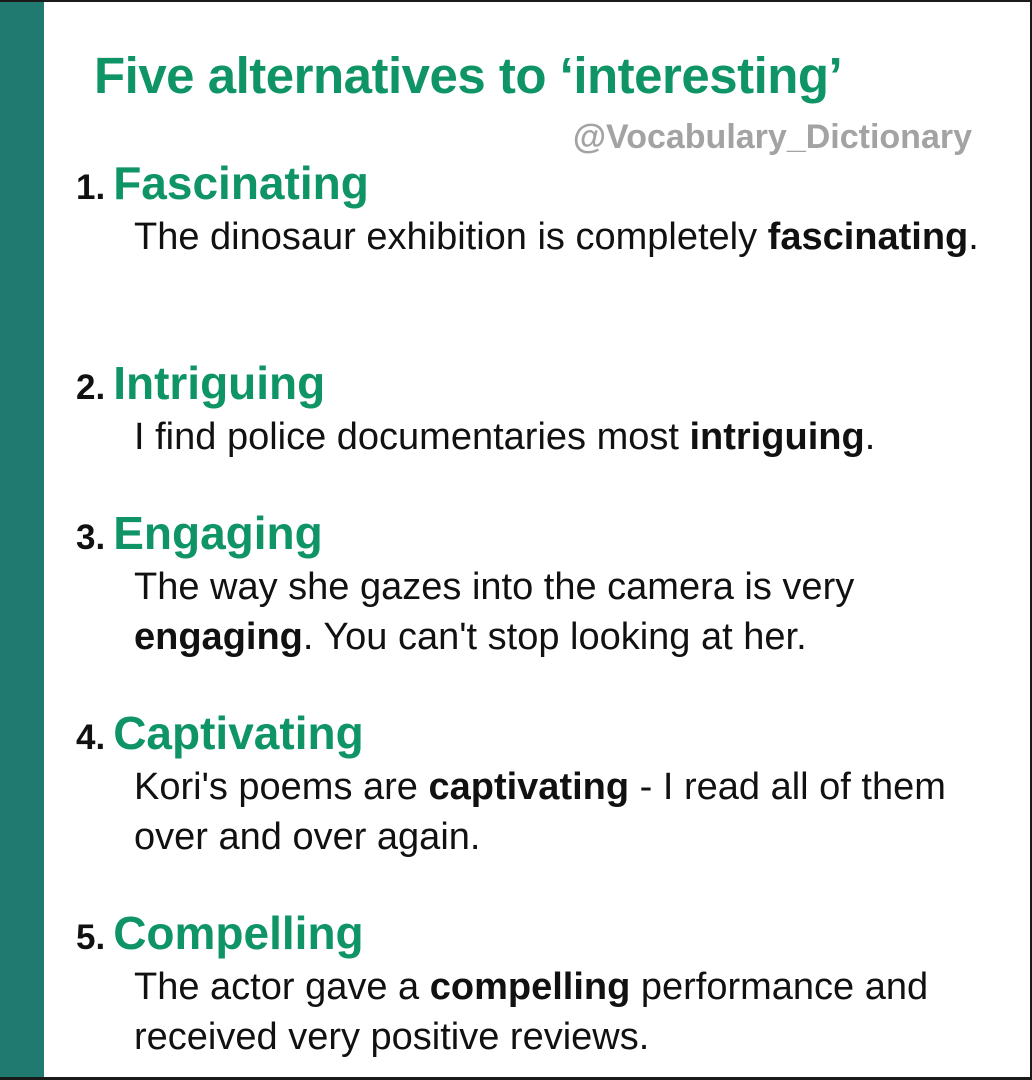  Describe the element at coordinates (546, 733) in the screenshot. I see `item-heading: 4. Captivating` at that location.